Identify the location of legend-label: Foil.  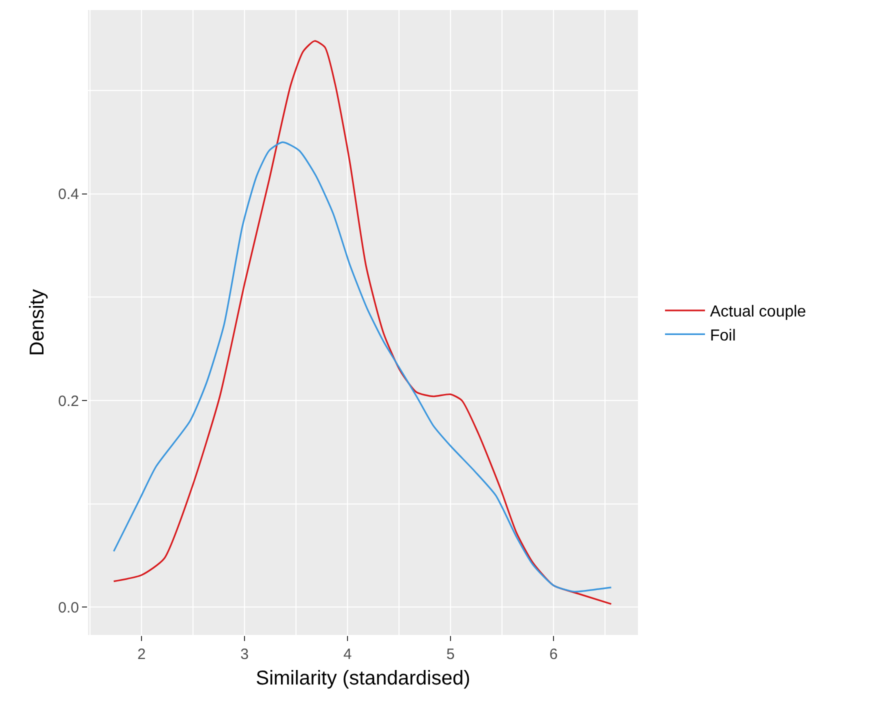
(723, 335).